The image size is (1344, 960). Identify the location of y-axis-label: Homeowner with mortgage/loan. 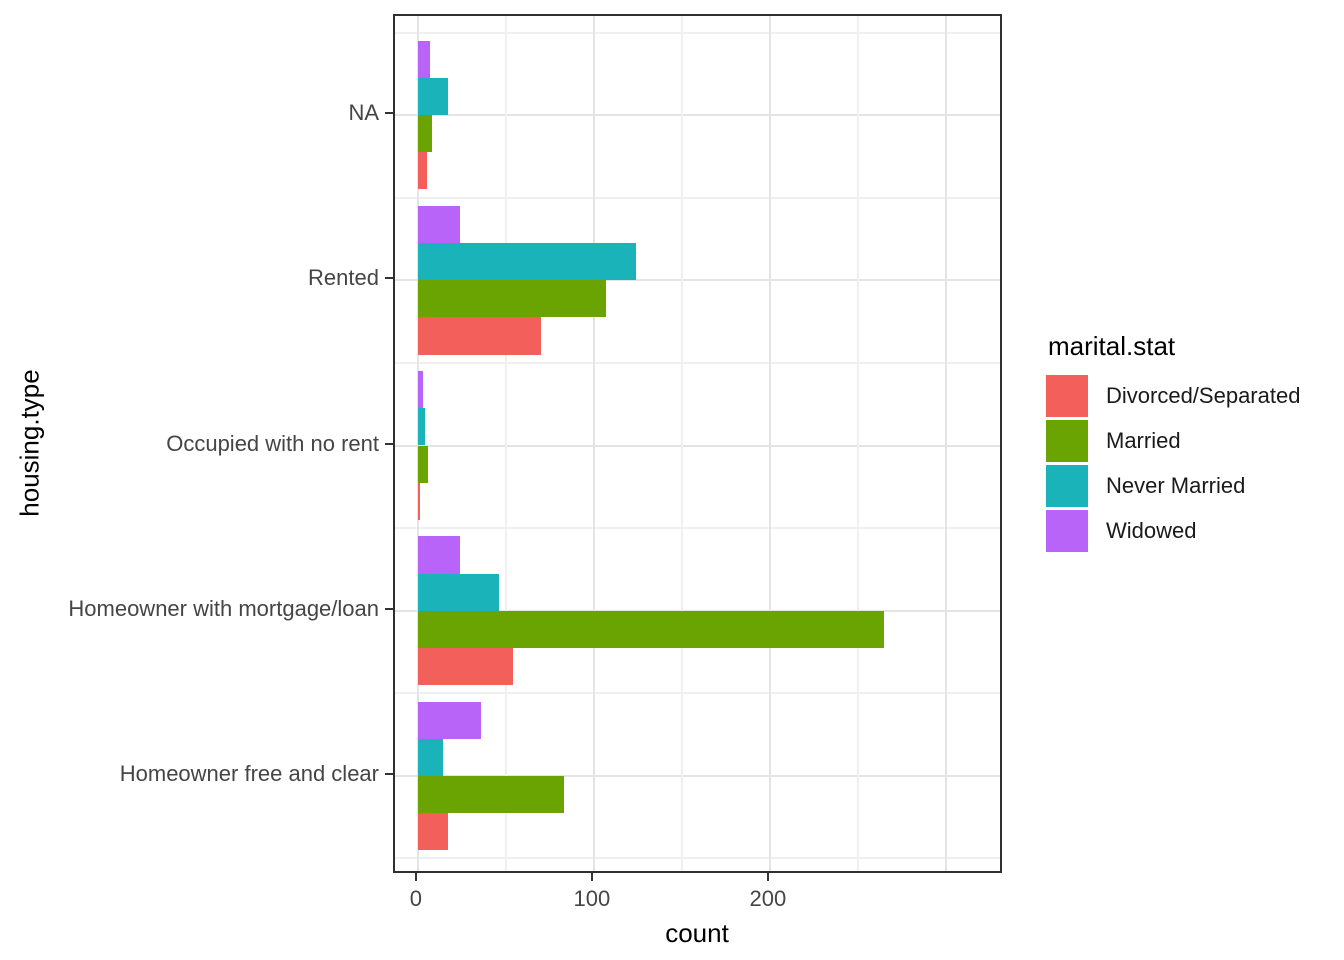
(223, 608).